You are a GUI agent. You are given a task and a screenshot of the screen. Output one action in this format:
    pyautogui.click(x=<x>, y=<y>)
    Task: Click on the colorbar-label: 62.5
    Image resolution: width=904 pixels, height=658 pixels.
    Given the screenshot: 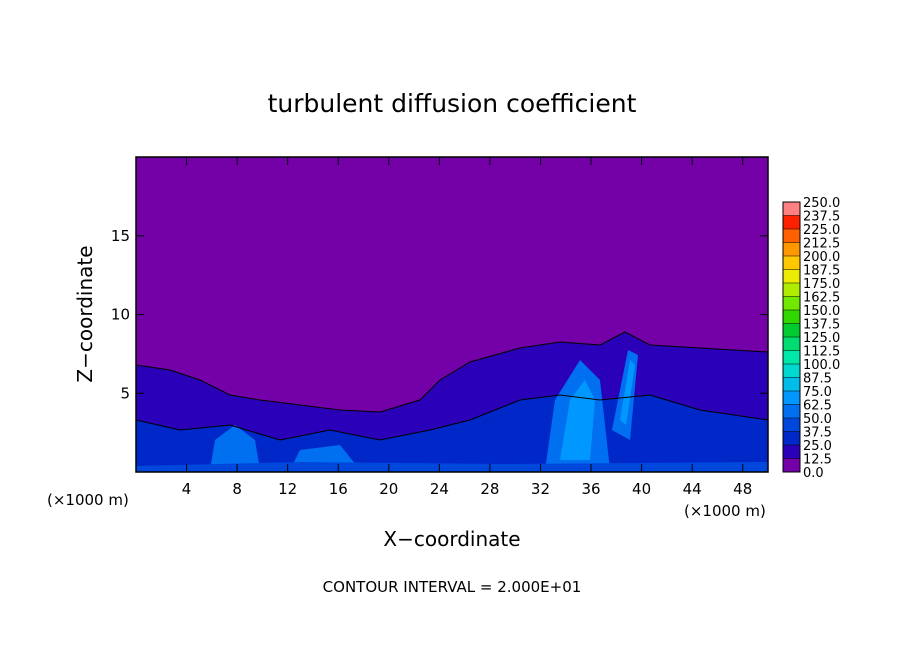 What is the action you would take?
    pyautogui.click(x=817, y=406)
    